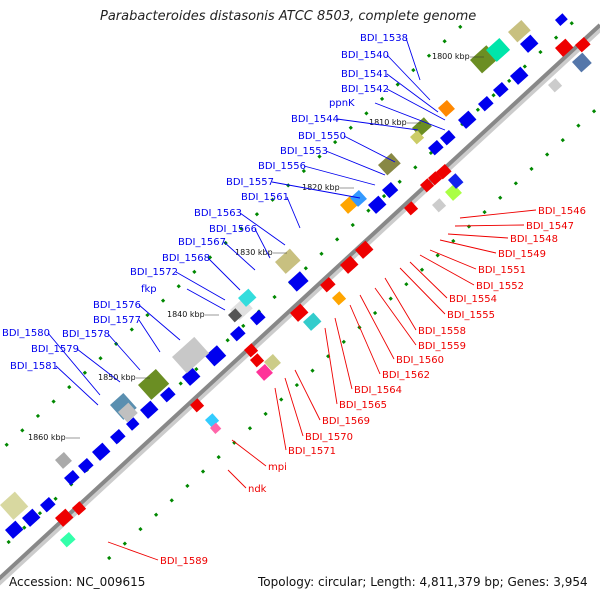 The width and height of the screenshot is (600, 600). Describe the element at coordinates (304, 151) in the screenshot. I see `forward-gene-label: BDI_1553` at that location.